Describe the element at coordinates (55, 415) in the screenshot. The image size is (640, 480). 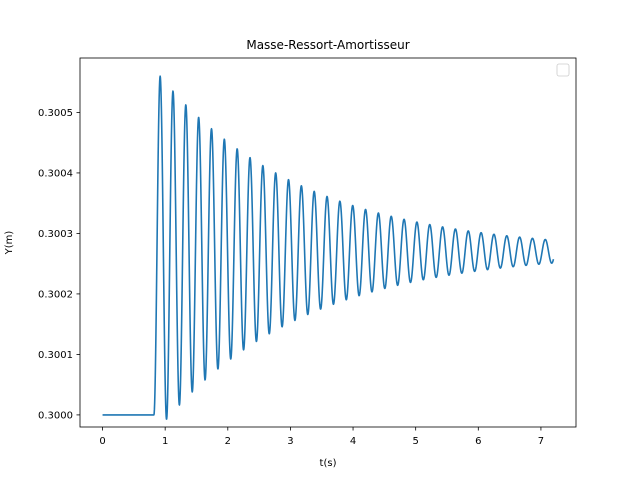
I see `y-tick-label: 0.3000` at that location.